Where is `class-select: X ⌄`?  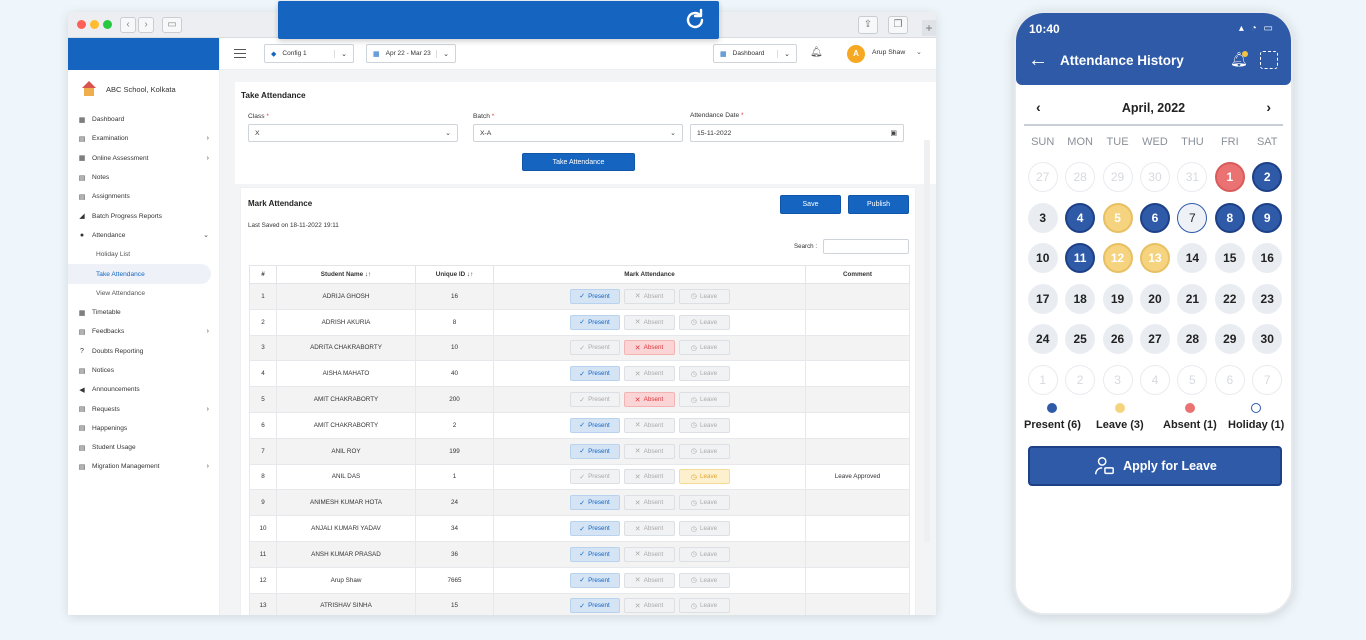 class-select: X ⌄ is located at coordinates (353, 133).